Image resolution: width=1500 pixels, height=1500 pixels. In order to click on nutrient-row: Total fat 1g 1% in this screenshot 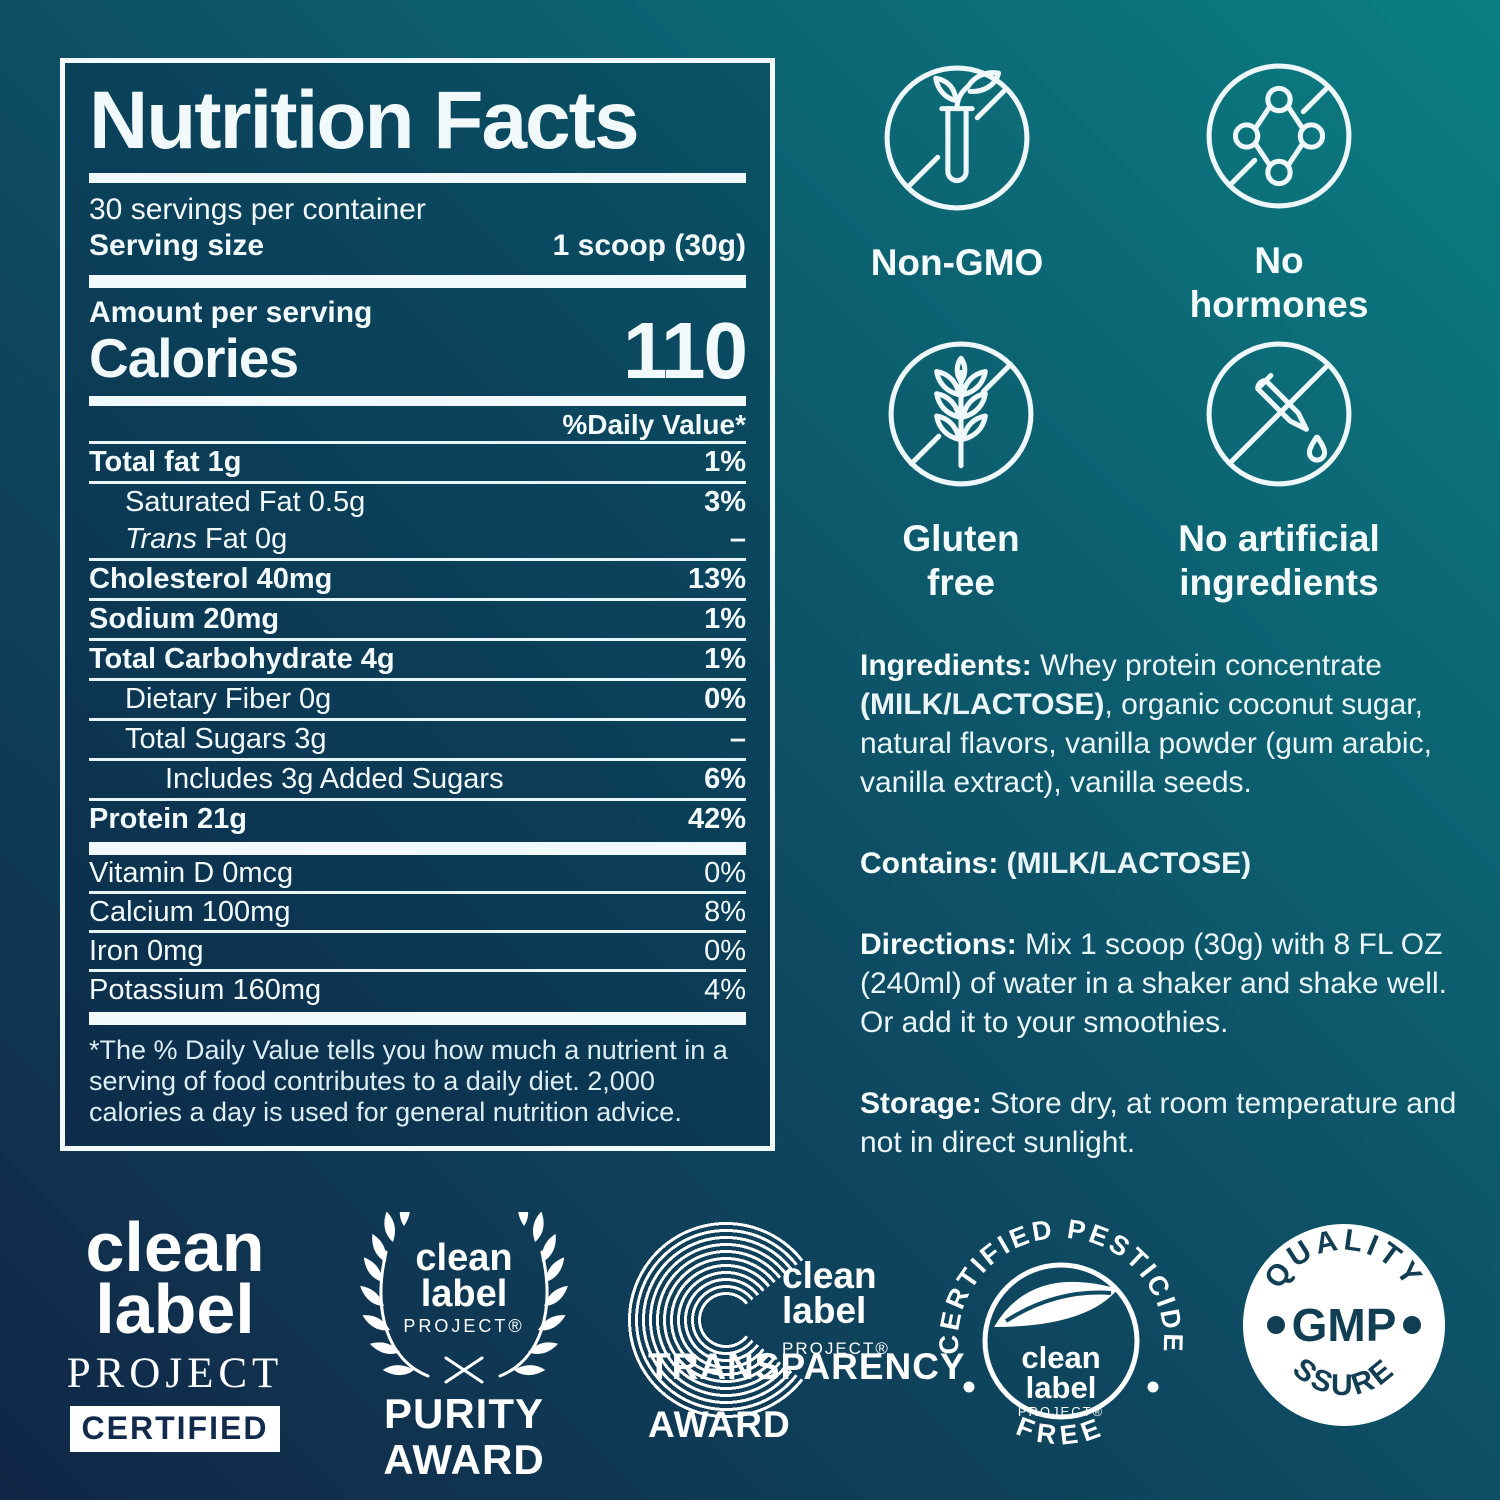, I will do `click(417, 461)`.